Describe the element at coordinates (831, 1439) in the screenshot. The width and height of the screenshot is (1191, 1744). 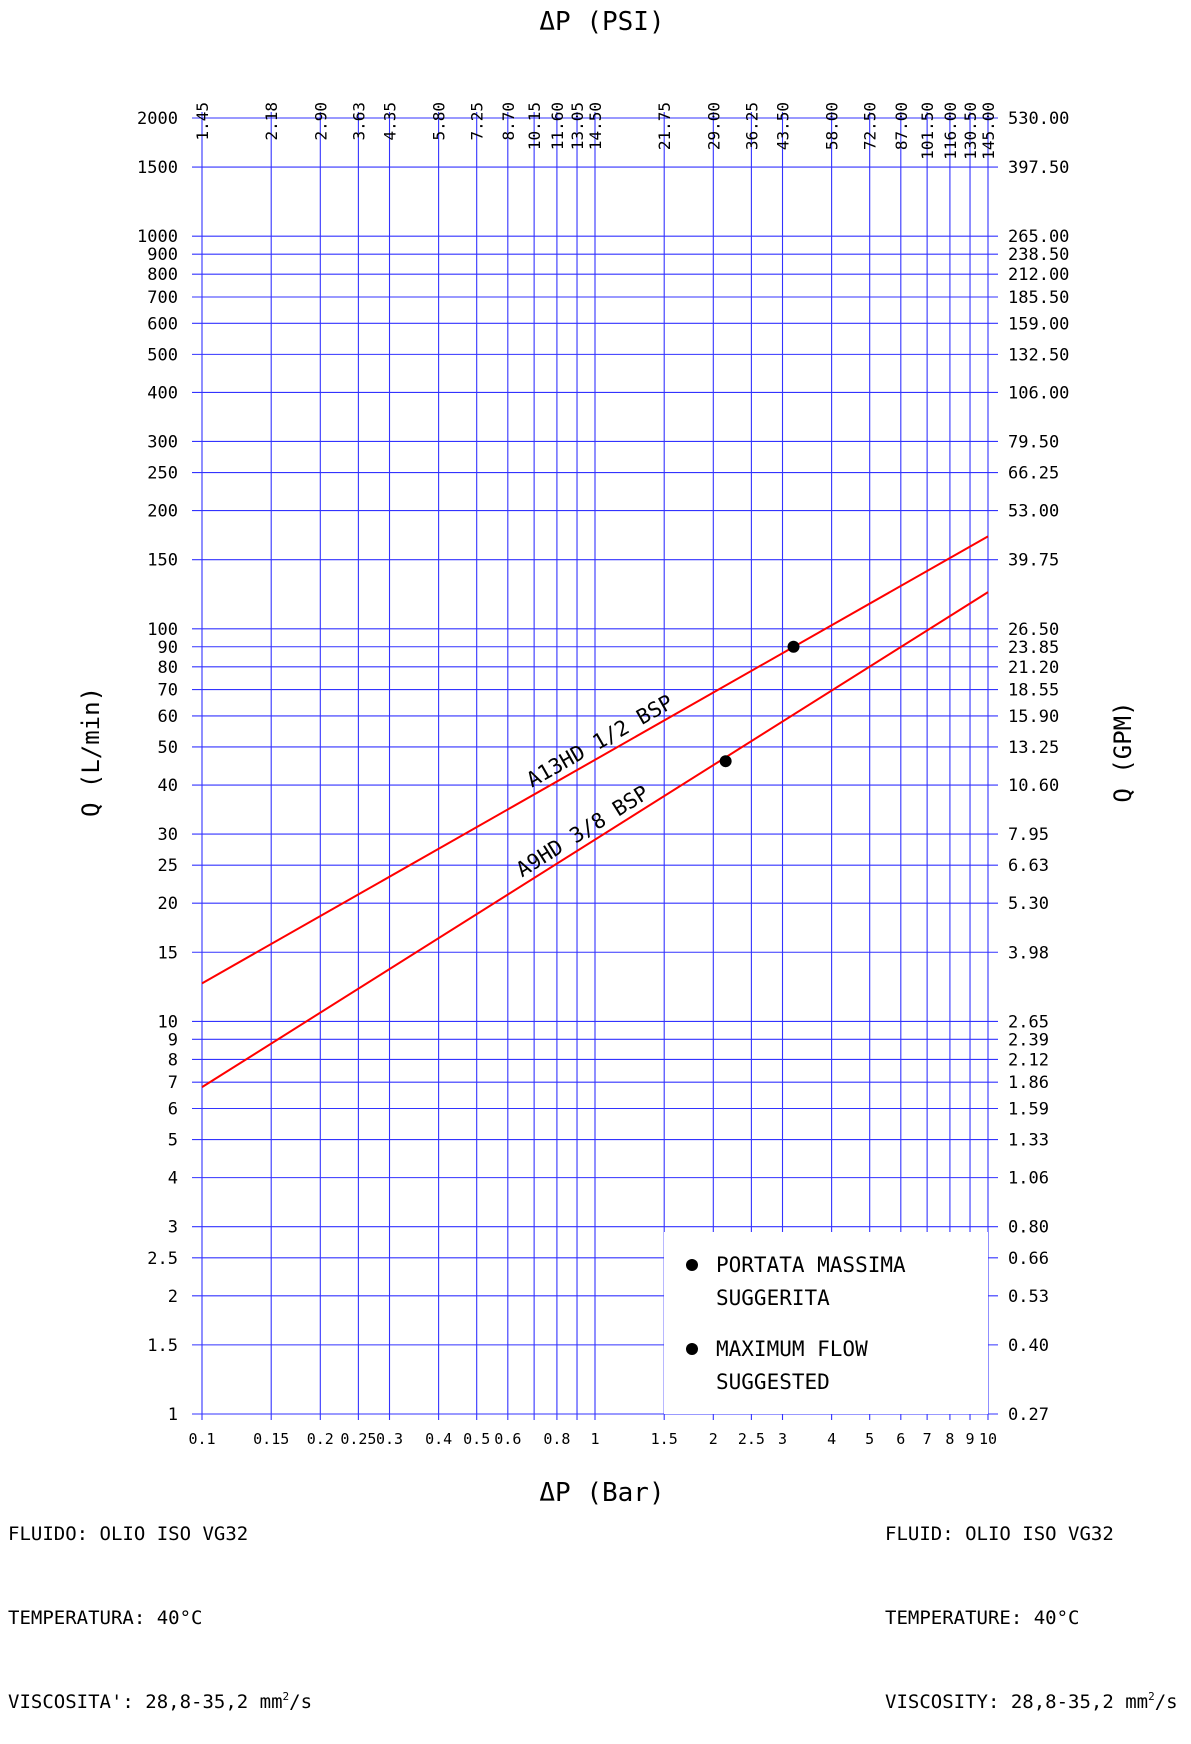
I see `x-tick-label: 4` at that location.